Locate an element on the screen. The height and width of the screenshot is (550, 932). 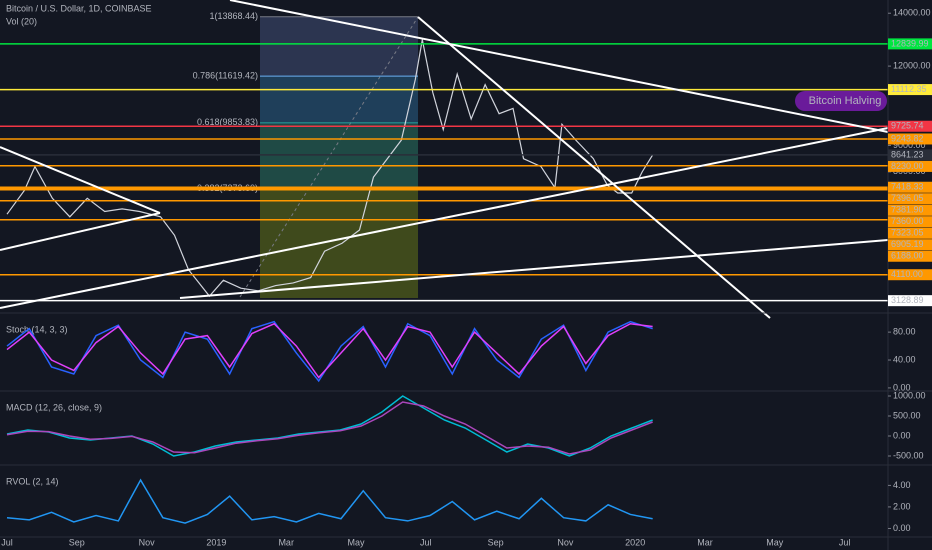
level-label: 7396.05 is located at coordinates (907, 198).